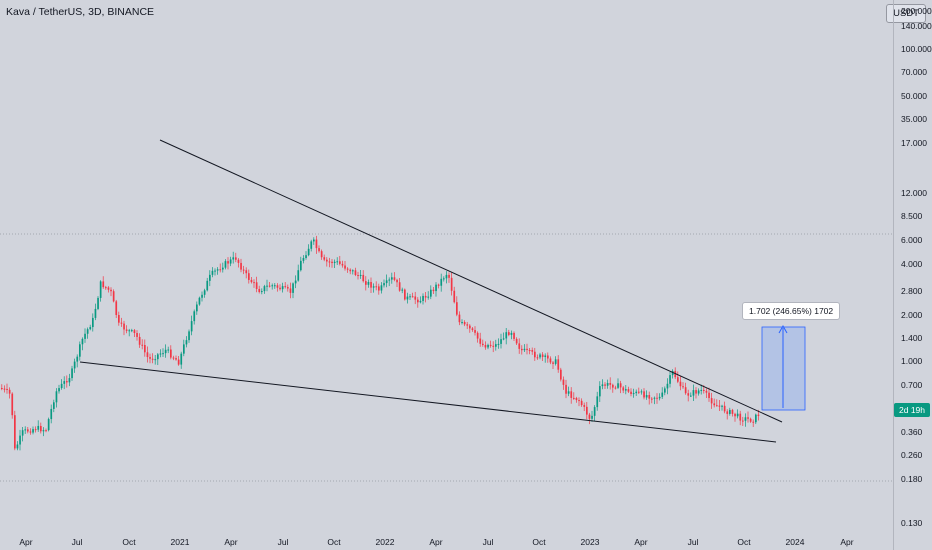 This screenshot has height=550, width=932. What do you see at coordinates (914, 143) in the screenshot?
I see `price-tick-label: 17.000` at bounding box center [914, 143].